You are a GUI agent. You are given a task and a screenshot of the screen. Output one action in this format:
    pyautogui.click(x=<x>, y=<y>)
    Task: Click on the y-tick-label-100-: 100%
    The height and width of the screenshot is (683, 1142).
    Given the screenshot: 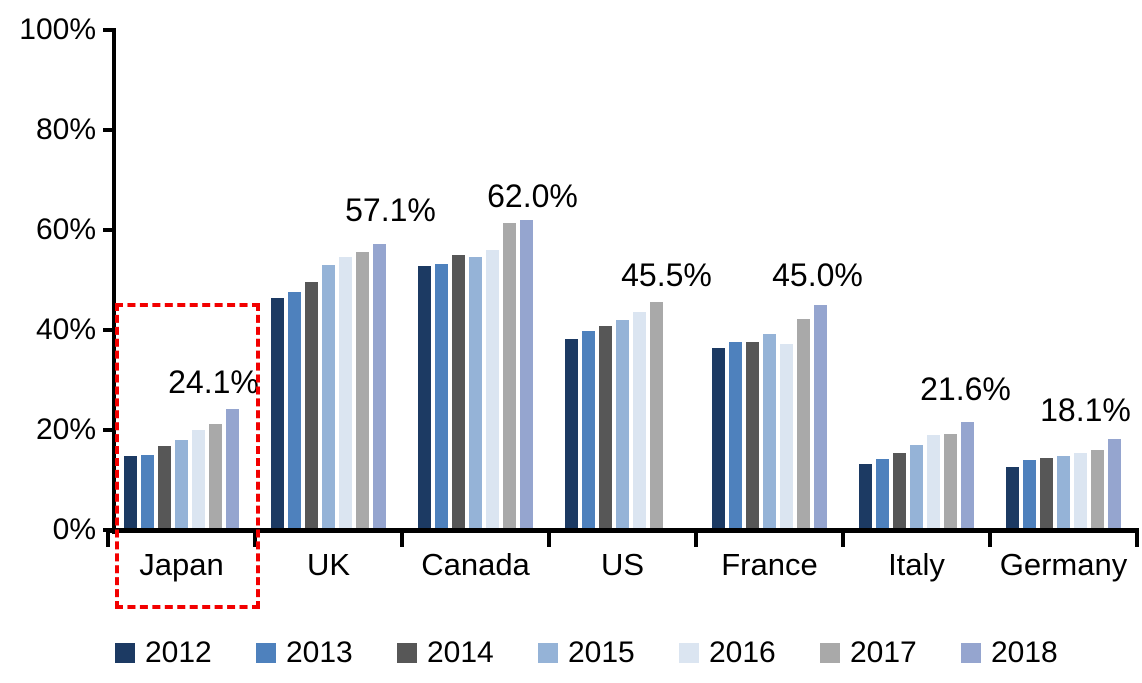 What is the action you would take?
    pyautogui.click(x=57, y=29)
    